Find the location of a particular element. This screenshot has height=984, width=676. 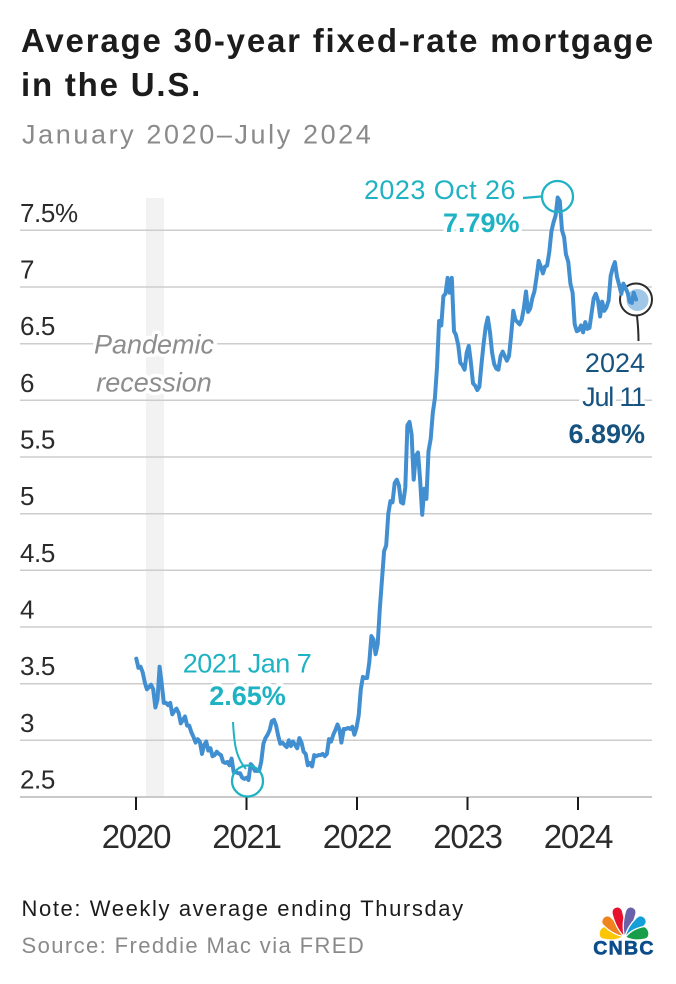

svg-text: 2020 is located at coordinates (136, 836).